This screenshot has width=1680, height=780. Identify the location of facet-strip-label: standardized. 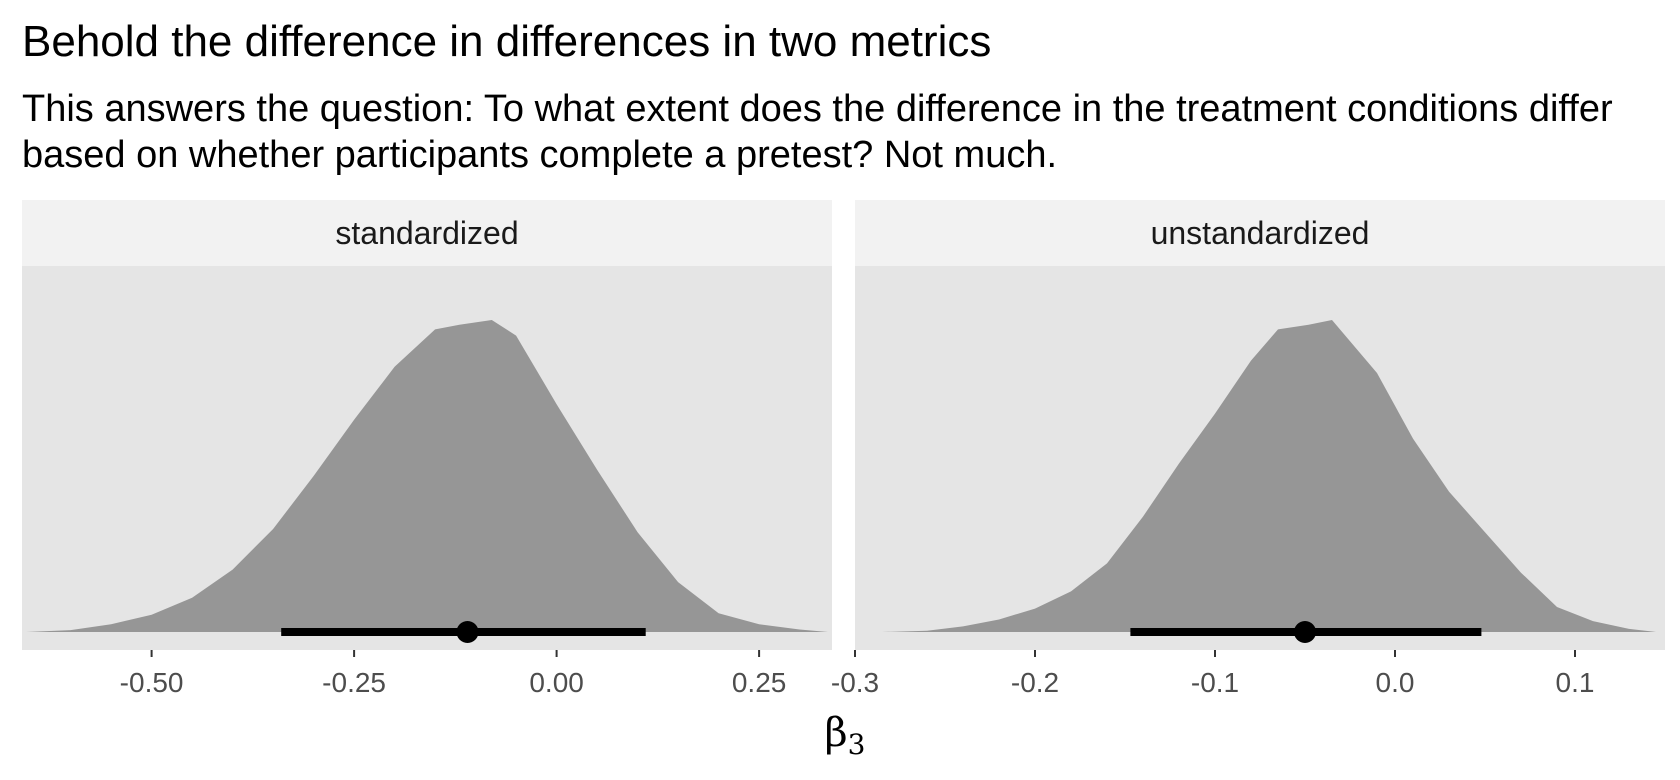
(426, 233).